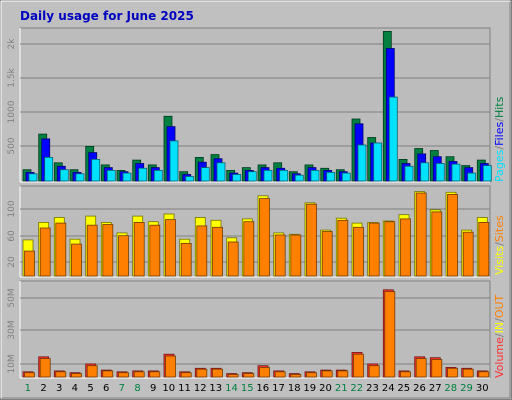 Image resolution: width=512 pixels, height=400 pixels. I want to click on day-label-30: 30, so click(482, 388).